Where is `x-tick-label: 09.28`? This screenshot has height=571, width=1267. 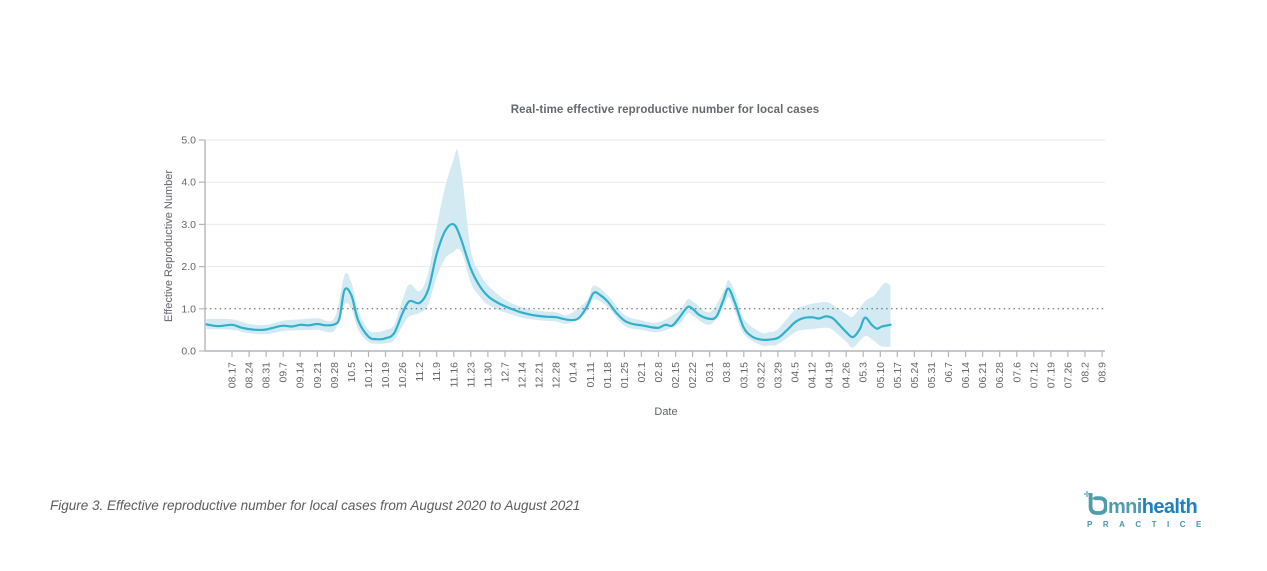 x-tick-label: 09.28 is located at coordinates (335, 375).